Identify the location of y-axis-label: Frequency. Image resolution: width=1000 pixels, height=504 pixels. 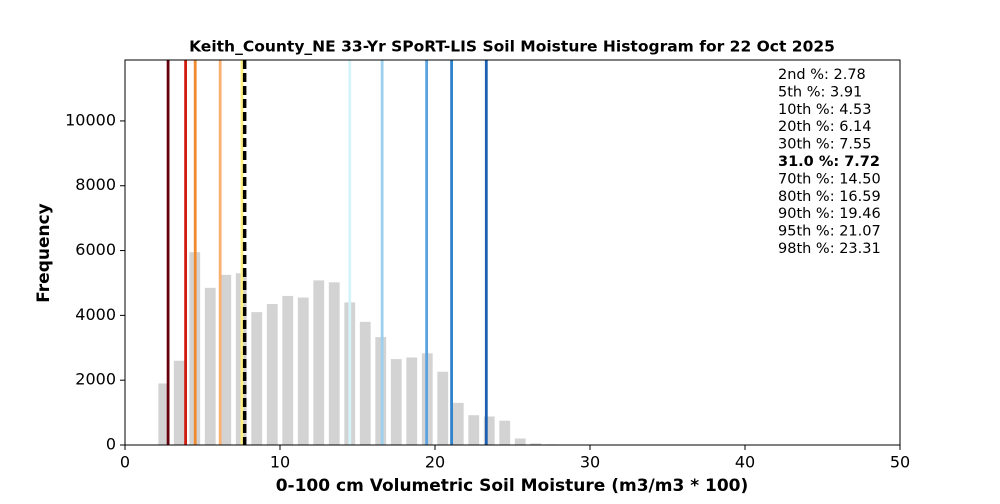
(44, 253).